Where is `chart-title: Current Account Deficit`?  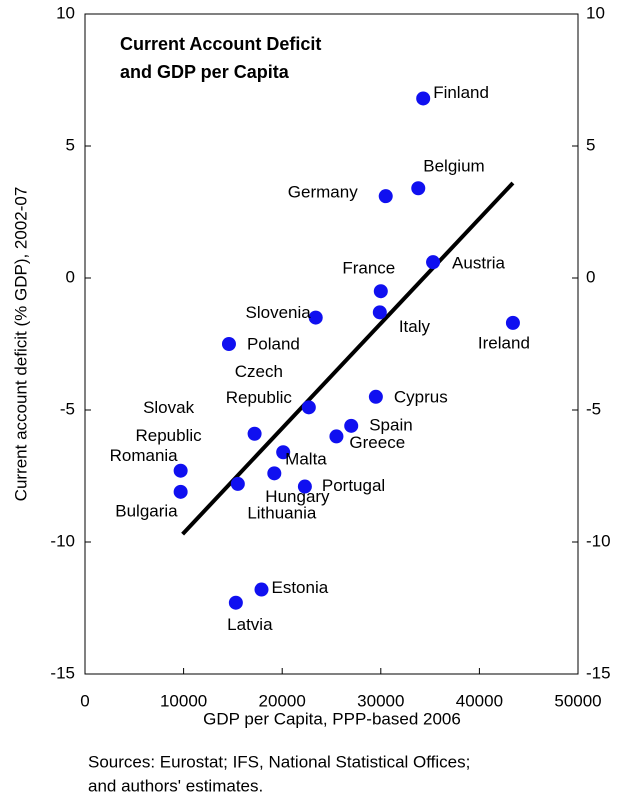
chart-title: Current Account Deficit is located at coordinates (220, 44).